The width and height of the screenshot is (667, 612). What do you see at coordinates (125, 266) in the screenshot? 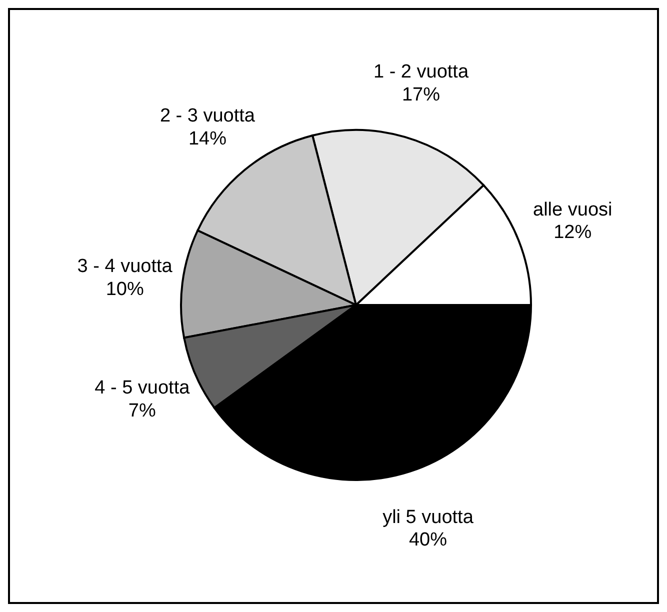
I see `slice-label: 3 - 4 vuotta` at bounding box center [125, 266].